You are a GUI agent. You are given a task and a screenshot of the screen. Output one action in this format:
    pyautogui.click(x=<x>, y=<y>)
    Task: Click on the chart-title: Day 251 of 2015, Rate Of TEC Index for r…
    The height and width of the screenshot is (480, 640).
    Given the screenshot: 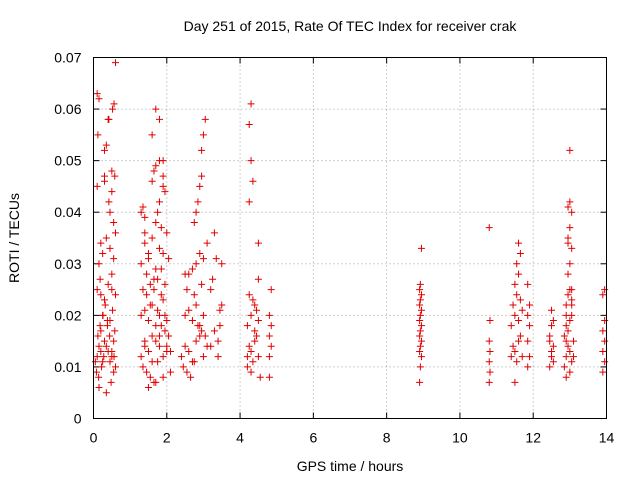 What is the action you would take?
    pyautogui.click(x=351, y=26)
    